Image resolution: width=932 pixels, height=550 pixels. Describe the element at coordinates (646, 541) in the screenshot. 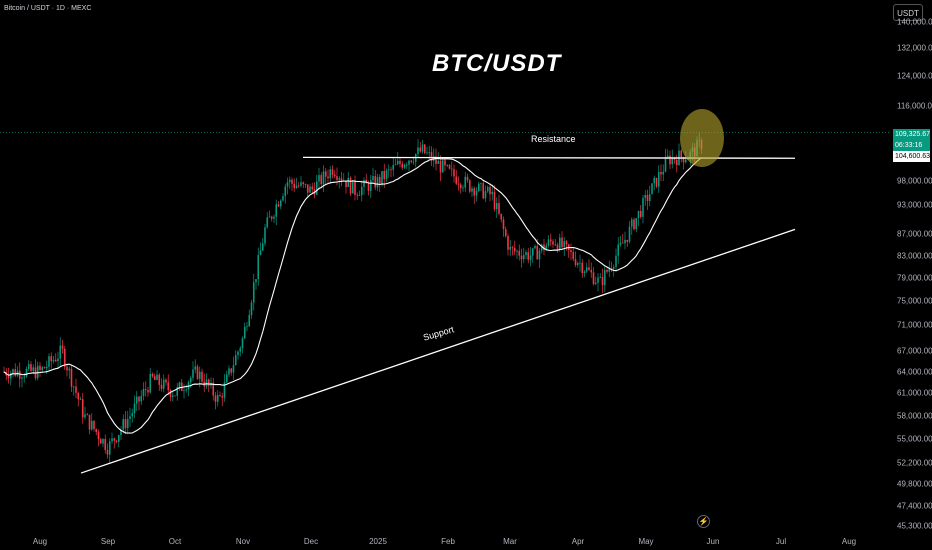

I see `time-tick-label: May` at that location.